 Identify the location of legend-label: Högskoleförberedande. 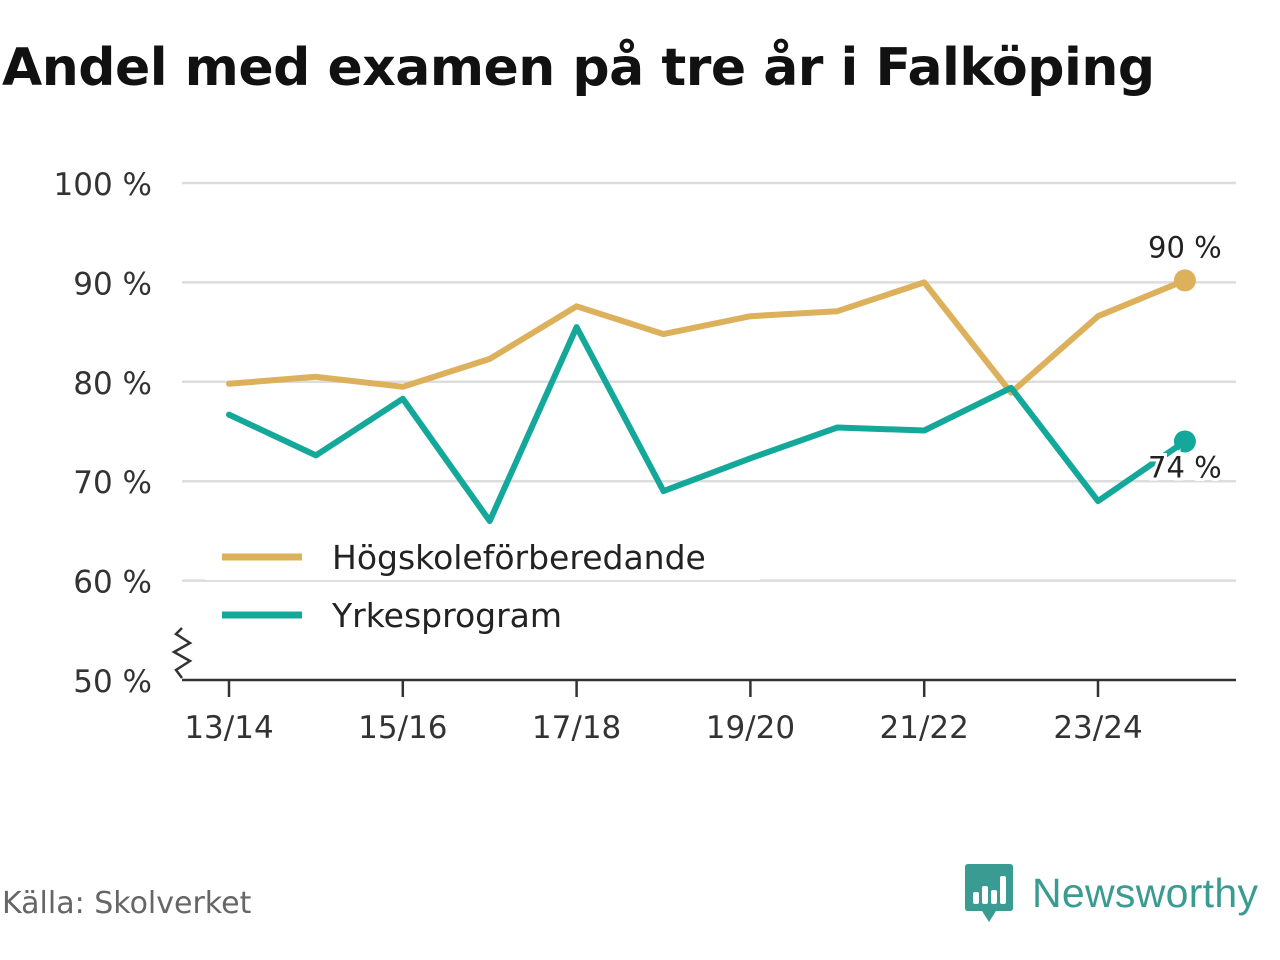
(519, 557).